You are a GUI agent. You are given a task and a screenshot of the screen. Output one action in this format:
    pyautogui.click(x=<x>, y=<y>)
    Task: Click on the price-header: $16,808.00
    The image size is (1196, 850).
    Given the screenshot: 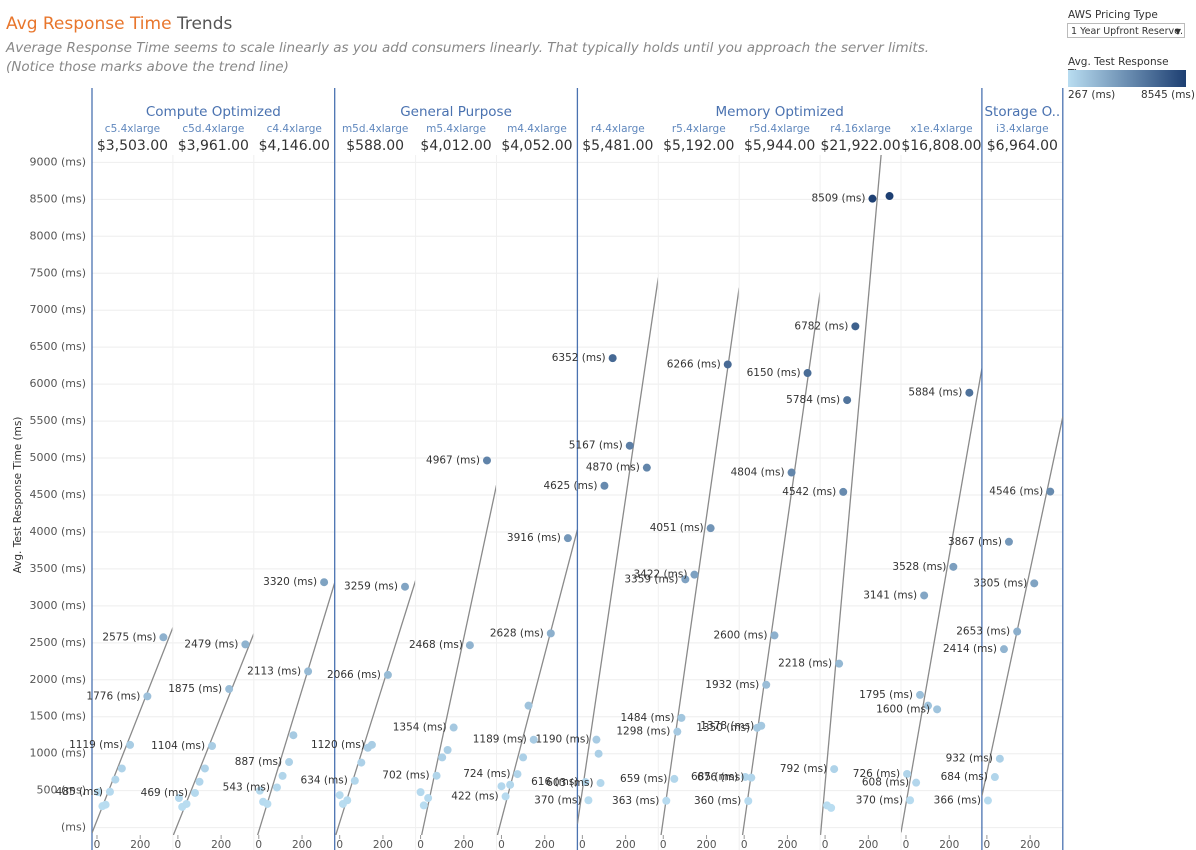 What is the action you would take?
    pyautogui.click(x=941, y=146)
    